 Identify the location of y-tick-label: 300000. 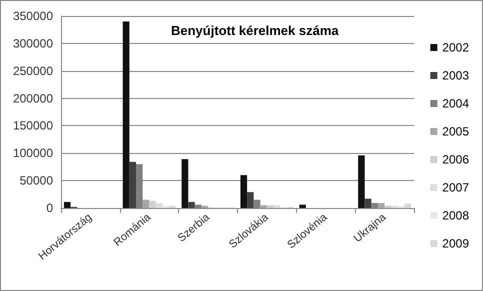
(33, 43).